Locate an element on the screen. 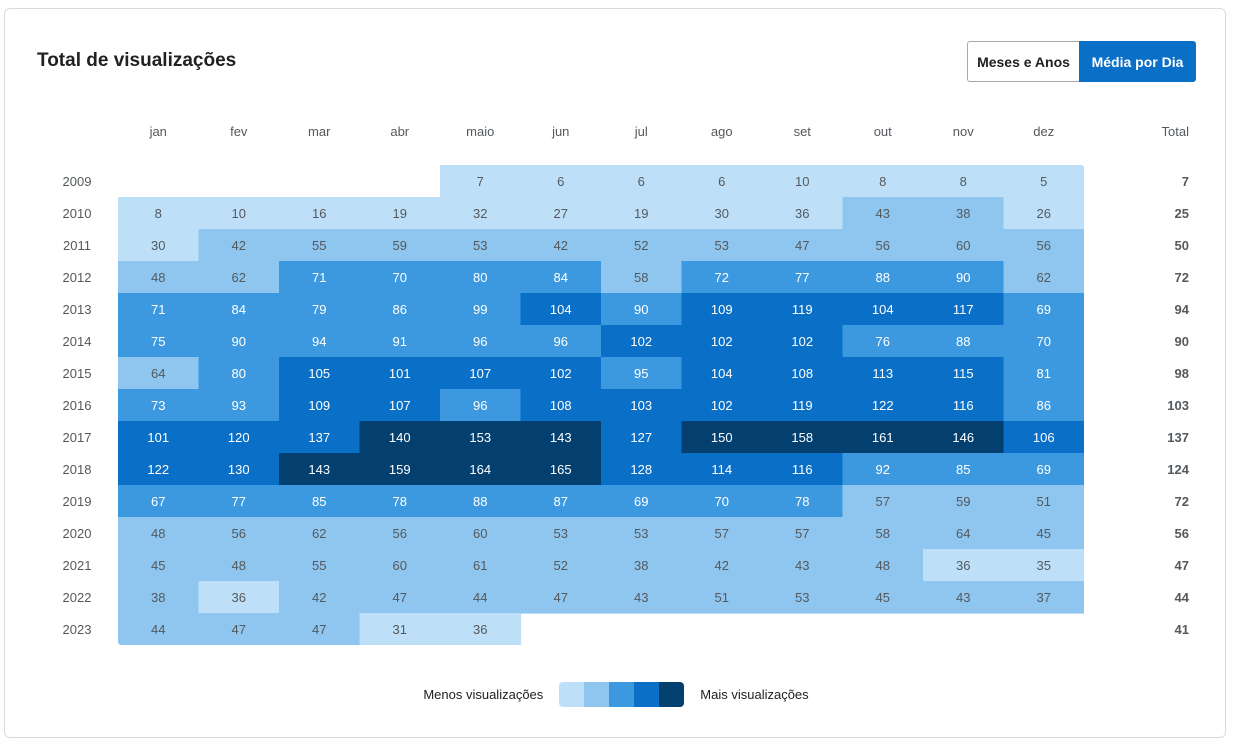 Image resolution: width=1236 pixels, height=744 pixels. row-total: 137 is located at coordinates (1178, 437).